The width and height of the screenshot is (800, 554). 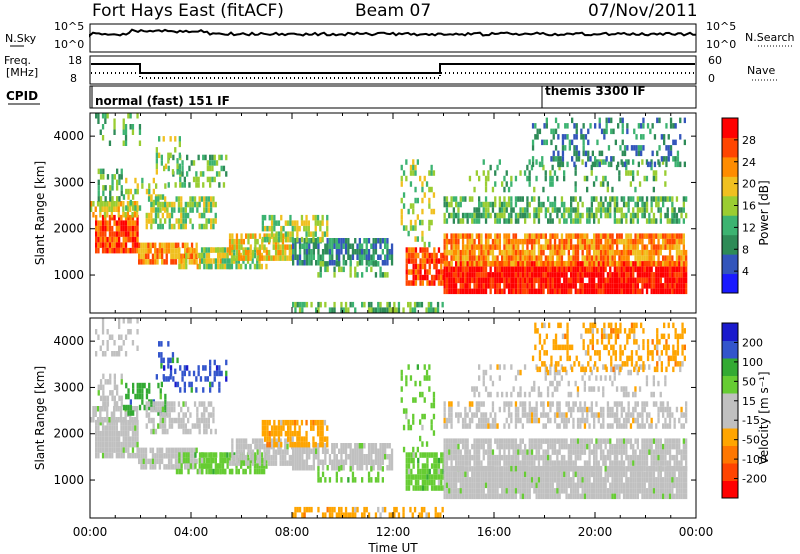 What do you see at coordinates (761, 70) in the screenshot?
I see `nave-label: Nave` at bounding box center [761, 70].